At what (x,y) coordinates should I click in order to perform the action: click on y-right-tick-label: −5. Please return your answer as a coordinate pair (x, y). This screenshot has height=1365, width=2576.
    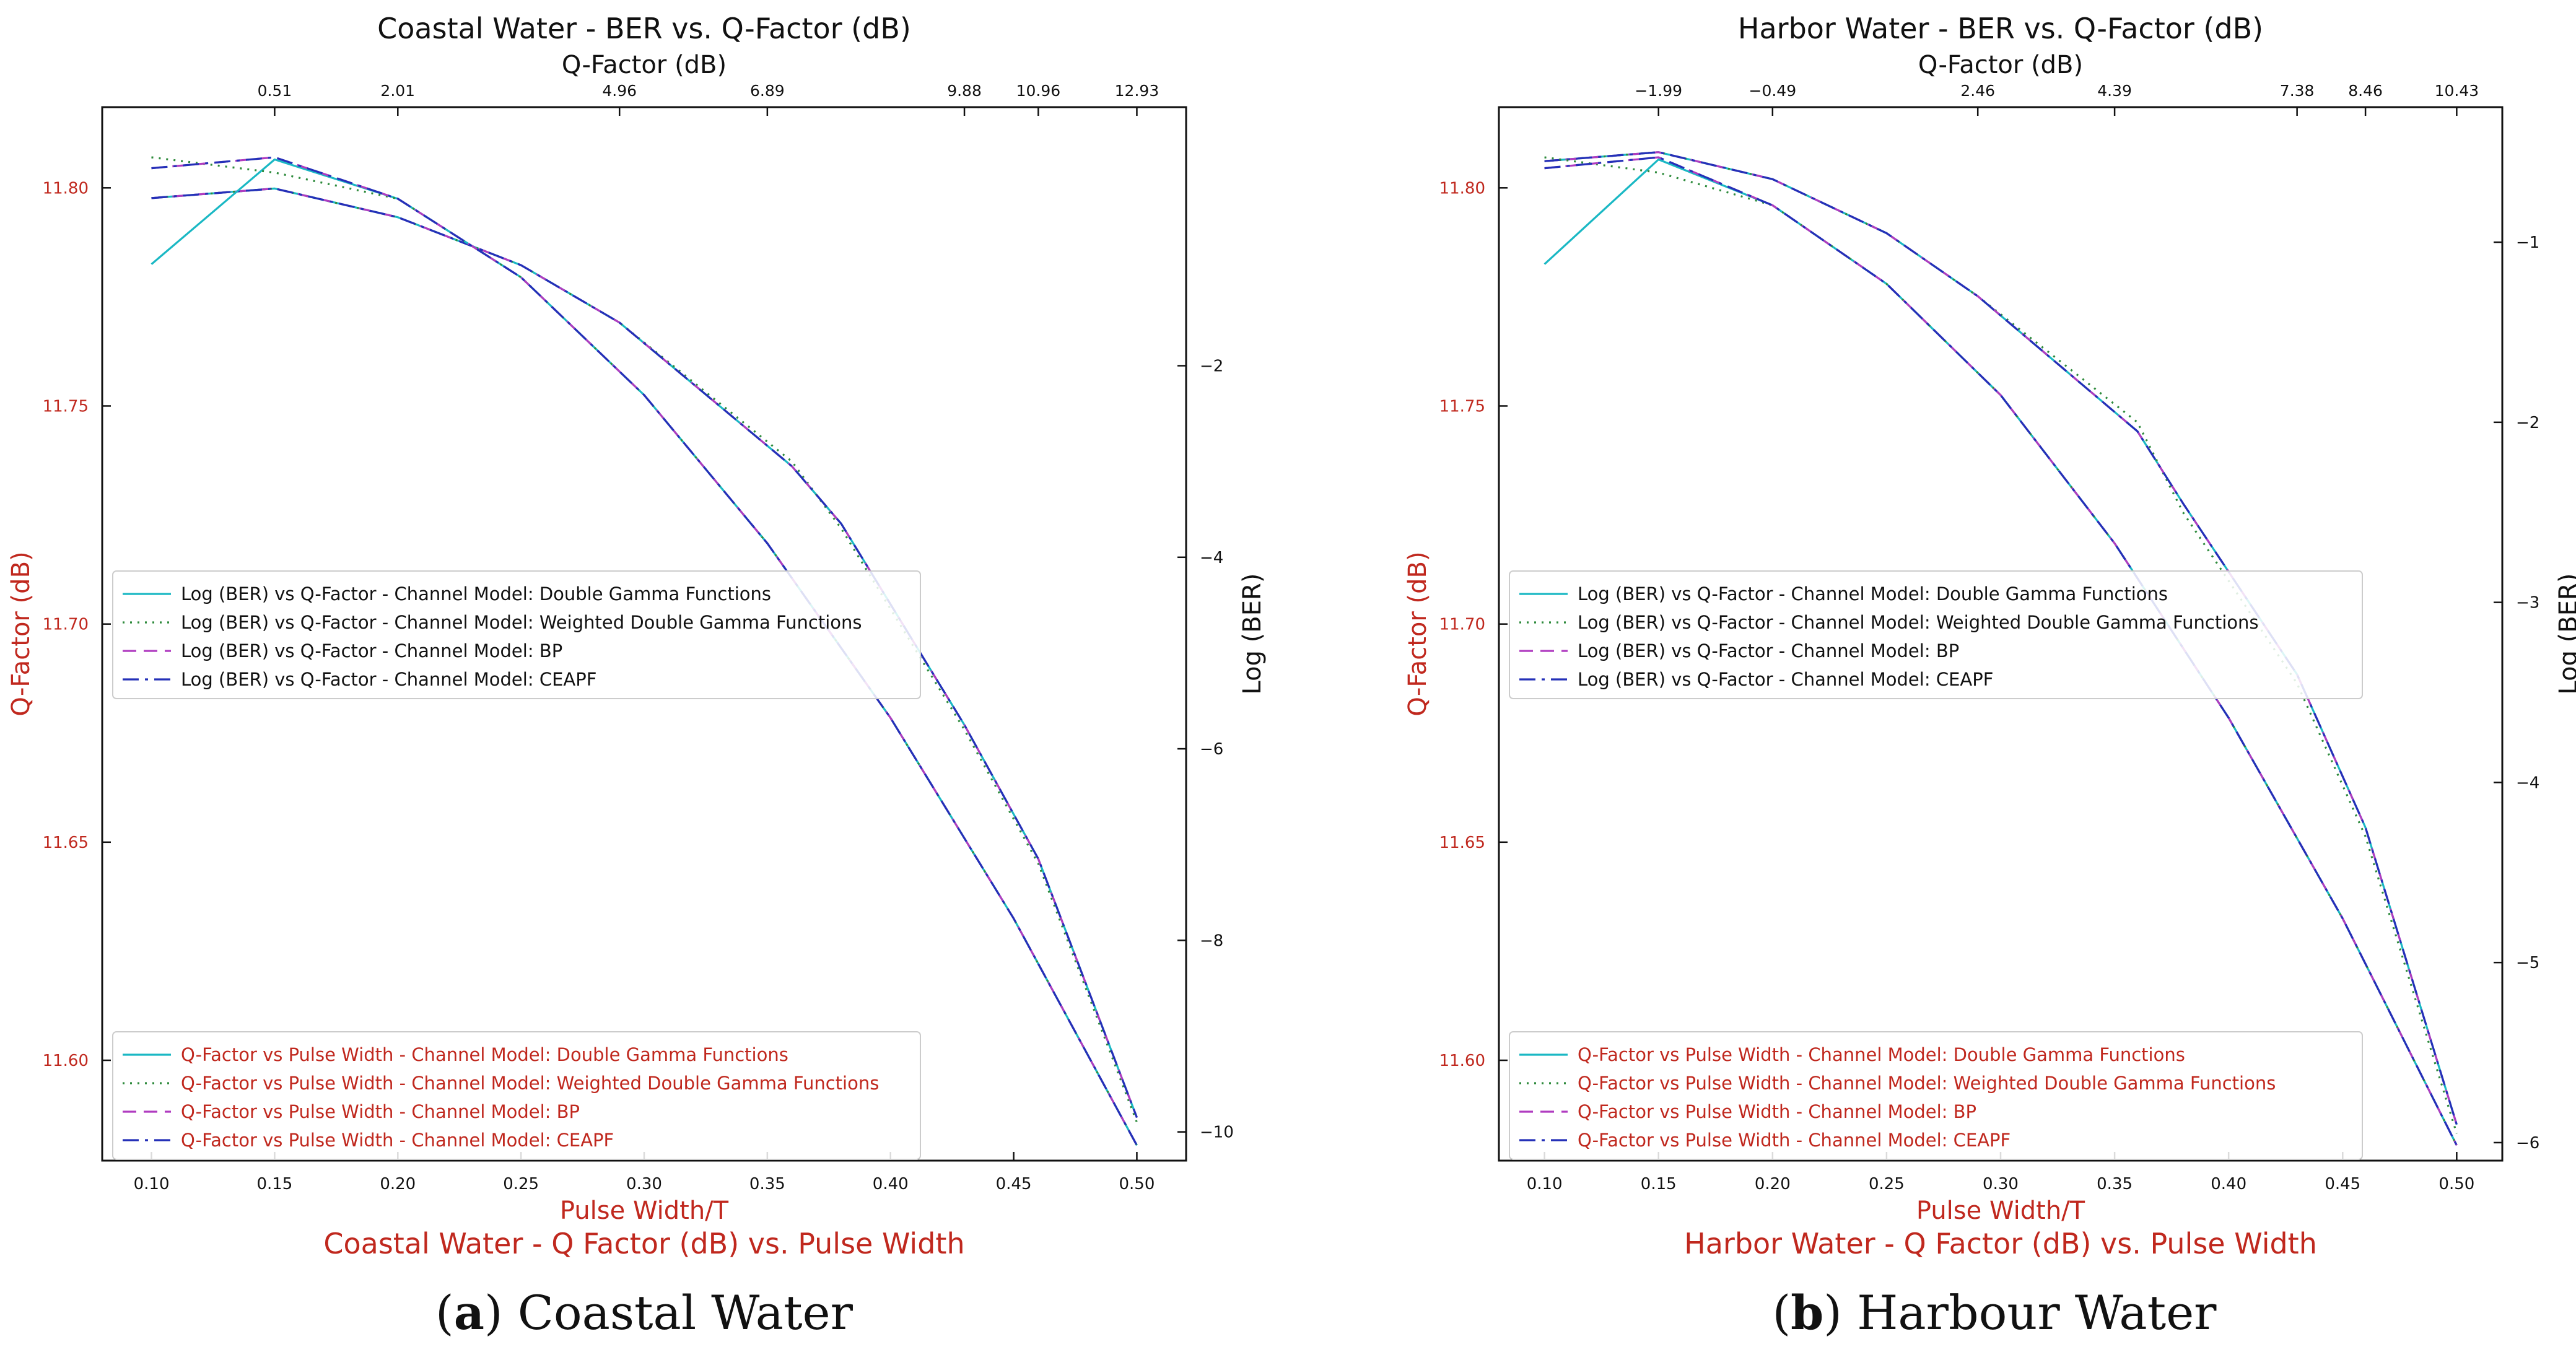
    Looking at the image, I should click on (2527, 963).